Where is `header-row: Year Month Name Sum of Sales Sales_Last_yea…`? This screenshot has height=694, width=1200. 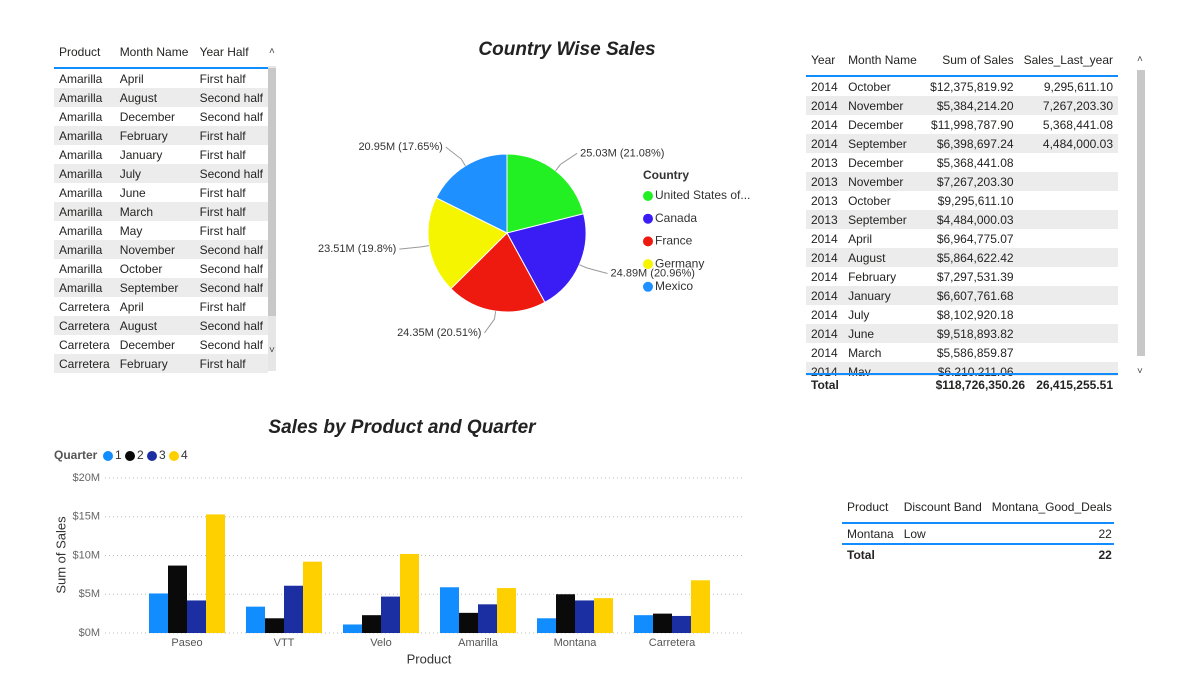 header-row: Year Month Name Sum of Sales Sales_Last_yea… is located at coordinates (962, 61).